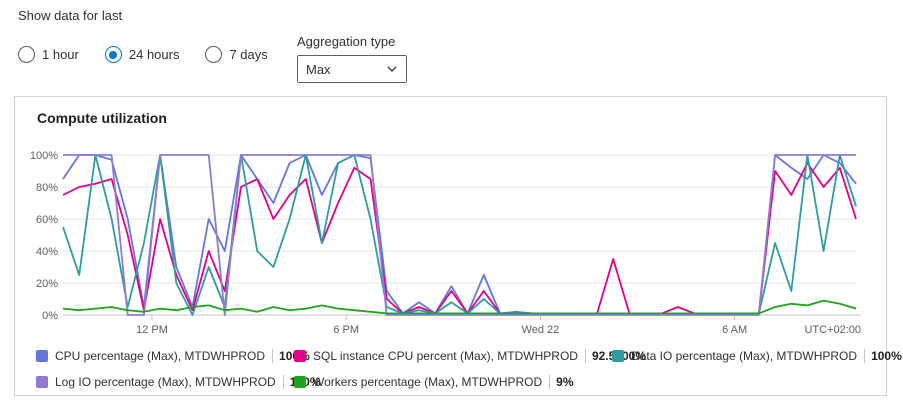  Describe the element at coordinates (102, 118) in the screenshot. I see `chart-title: Compute utilization` at that location.